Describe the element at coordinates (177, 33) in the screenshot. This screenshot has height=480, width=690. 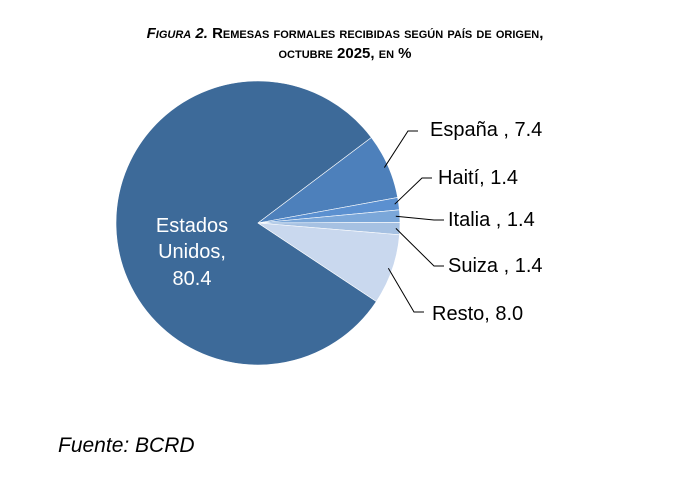
I see `figure-number: Figura 2.` at that location.